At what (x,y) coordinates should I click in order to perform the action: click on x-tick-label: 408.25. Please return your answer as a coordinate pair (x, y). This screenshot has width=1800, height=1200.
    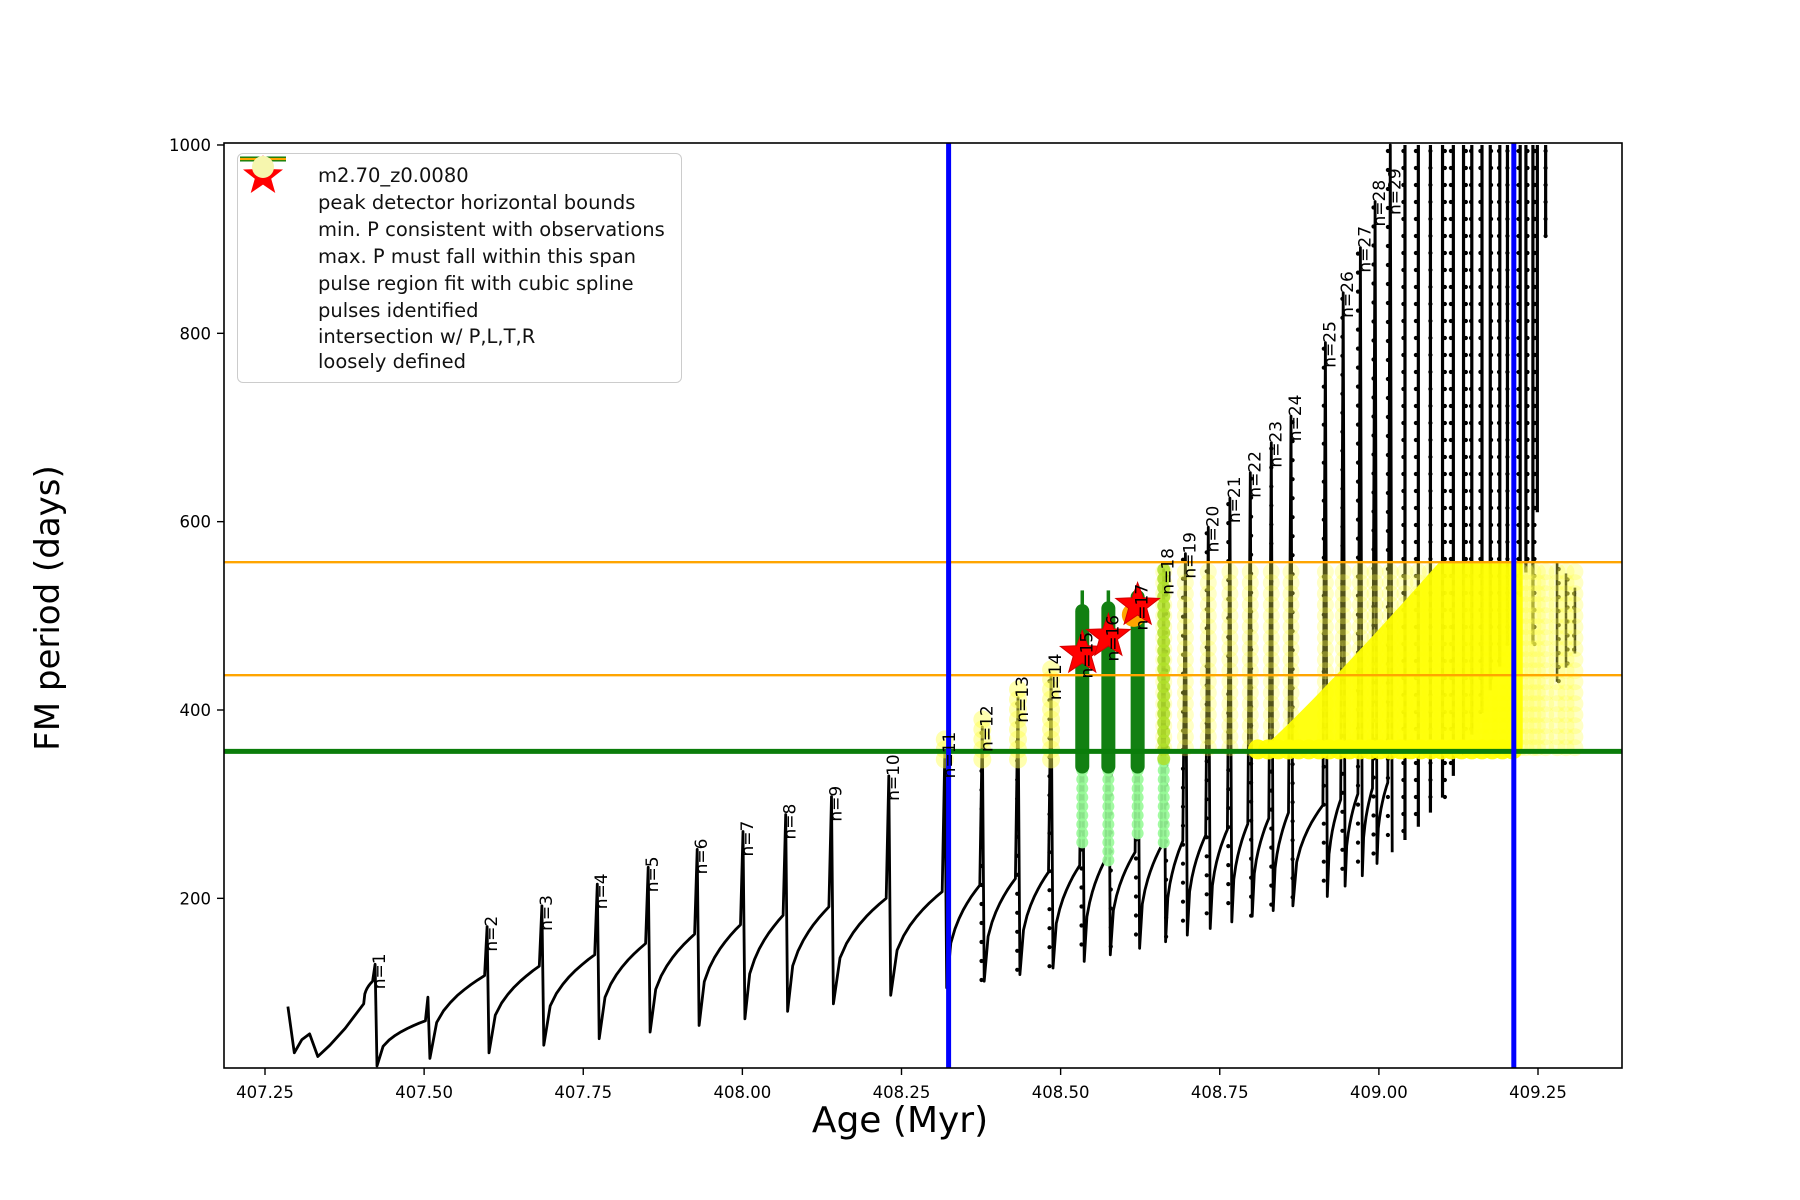
    Looking at the image, I should click on (902, 1092).